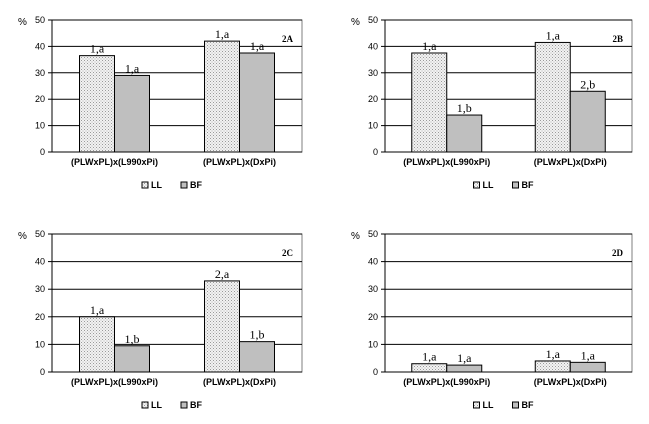 This screenshot has width=649, height=424. I want to click on panel-tag: 2C, so click(287, 253).